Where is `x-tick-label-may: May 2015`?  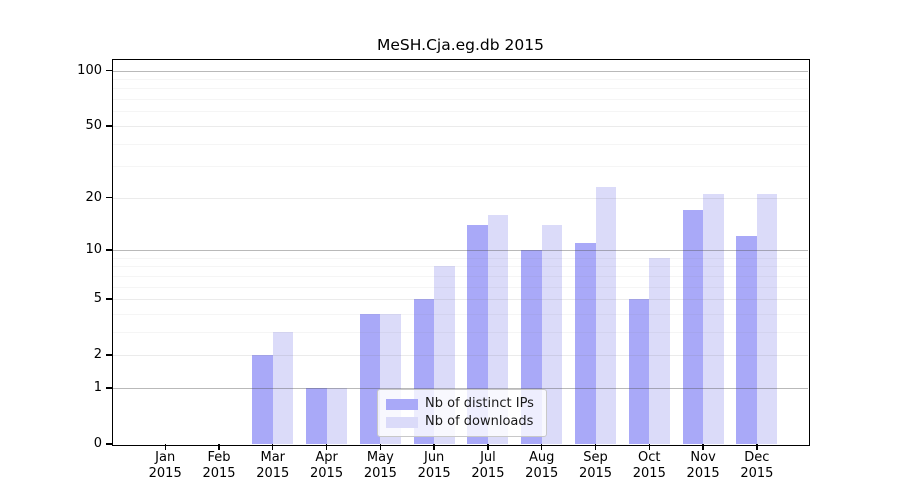
x-tick-label-may: May 2015 is located at coordinates (380, 465).